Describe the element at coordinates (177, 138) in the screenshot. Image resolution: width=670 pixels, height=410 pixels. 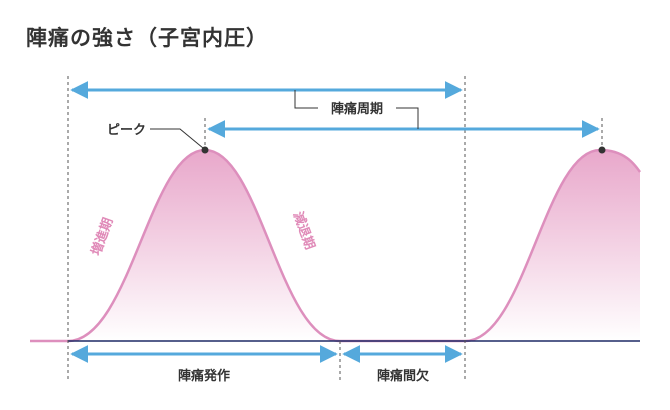
I see `peak-label-connector` at that location.